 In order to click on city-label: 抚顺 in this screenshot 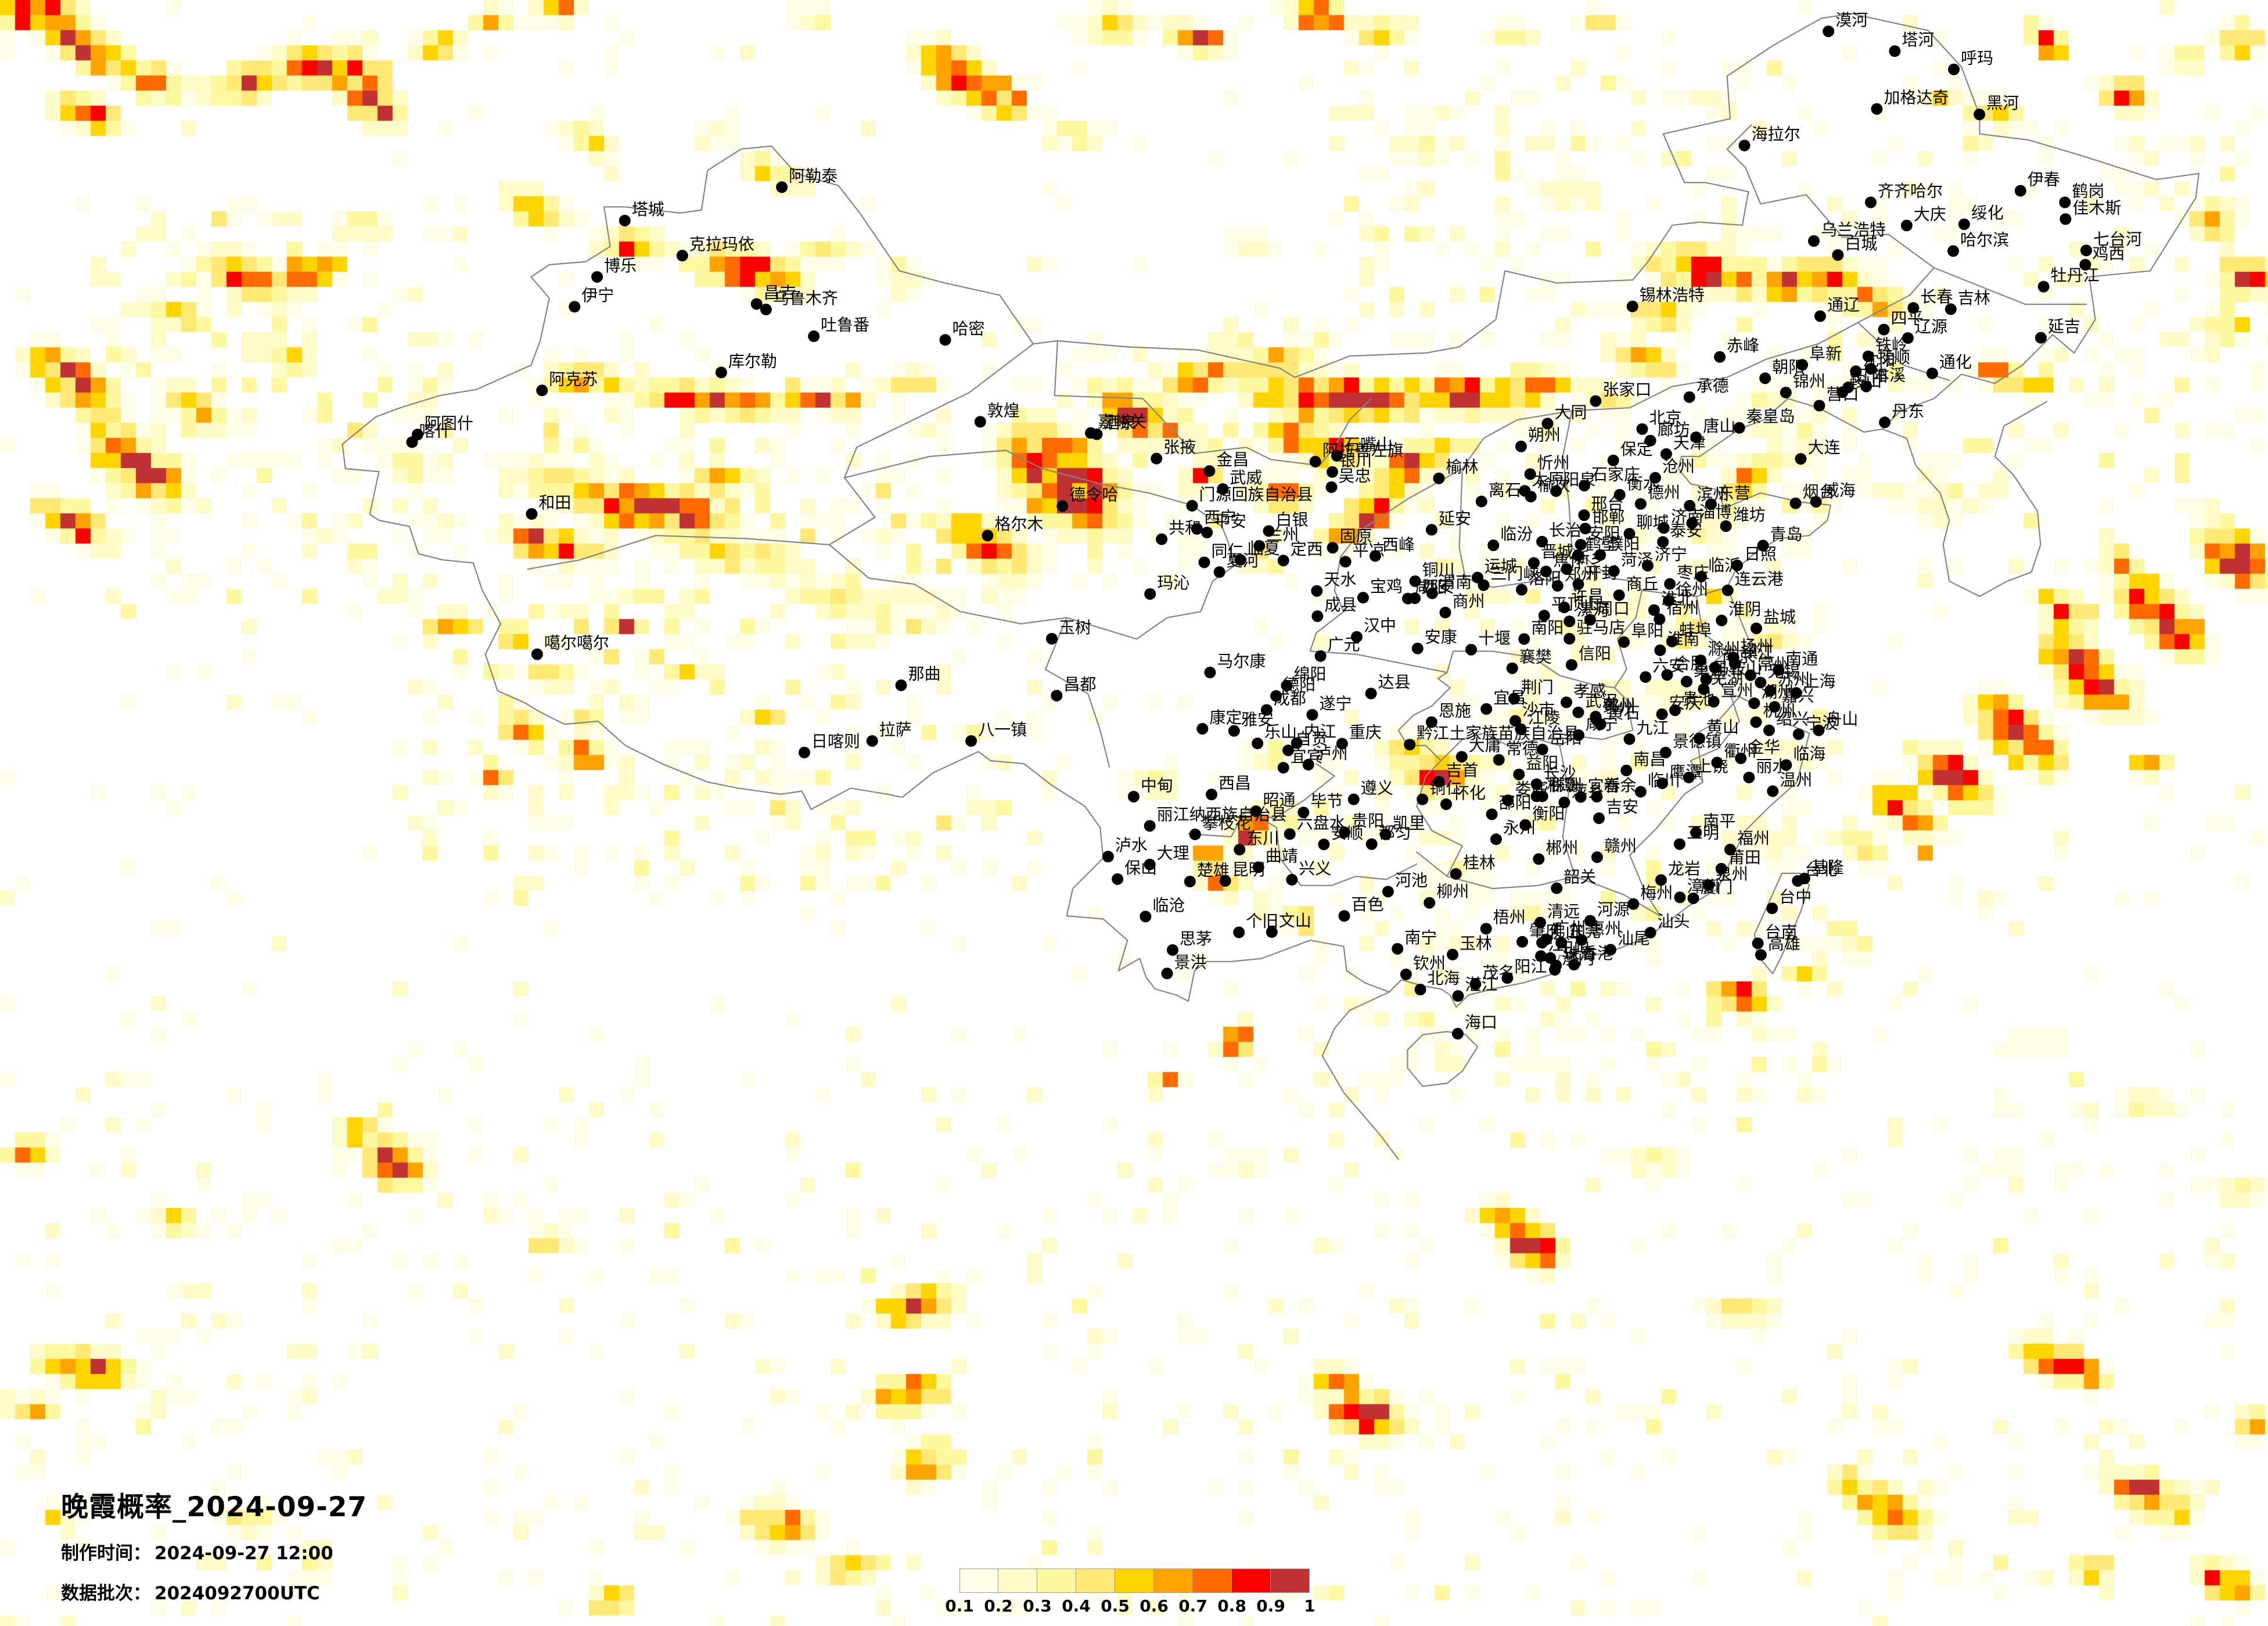, I will do `click(1894, 358)`.